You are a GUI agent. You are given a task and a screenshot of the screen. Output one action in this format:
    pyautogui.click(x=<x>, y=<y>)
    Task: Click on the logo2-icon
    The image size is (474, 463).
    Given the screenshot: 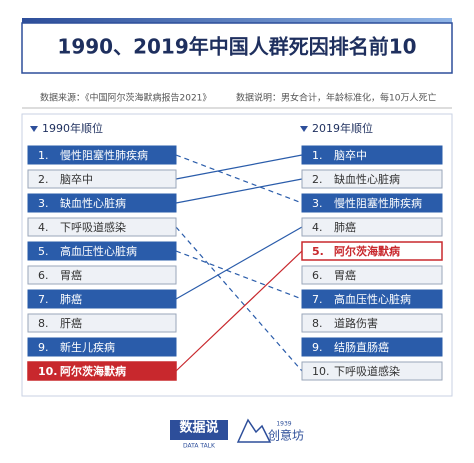 What is the action you would take?
    pyautogui.click(x=254, y=430)
    